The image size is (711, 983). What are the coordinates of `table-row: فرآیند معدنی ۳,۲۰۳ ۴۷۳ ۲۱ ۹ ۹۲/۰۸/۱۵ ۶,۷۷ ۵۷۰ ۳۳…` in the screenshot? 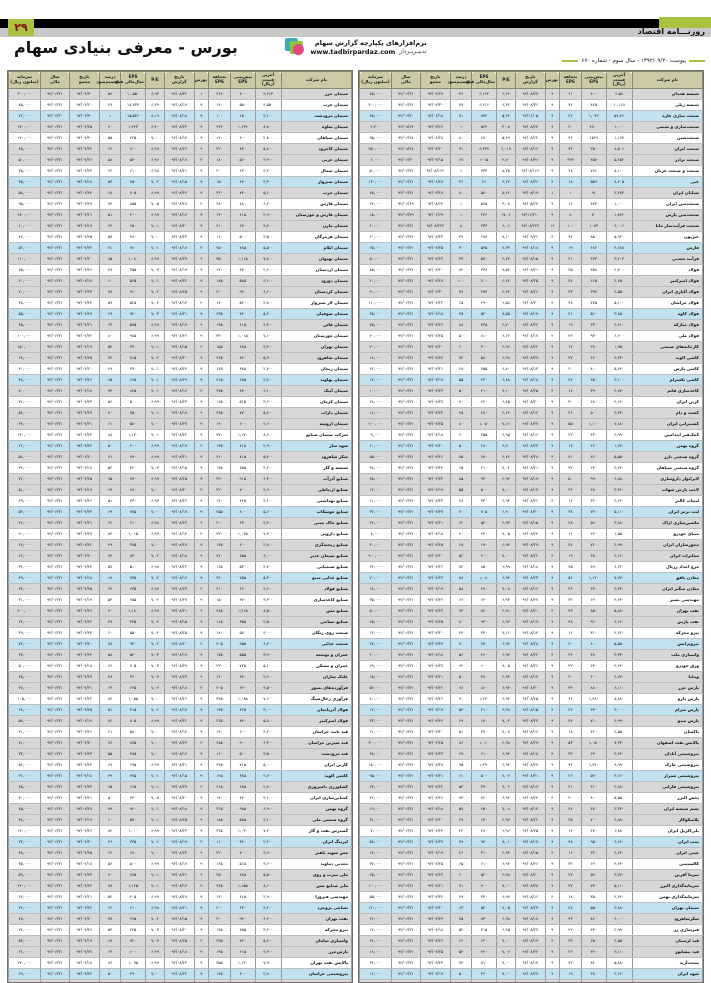 It's located at (531, 259).